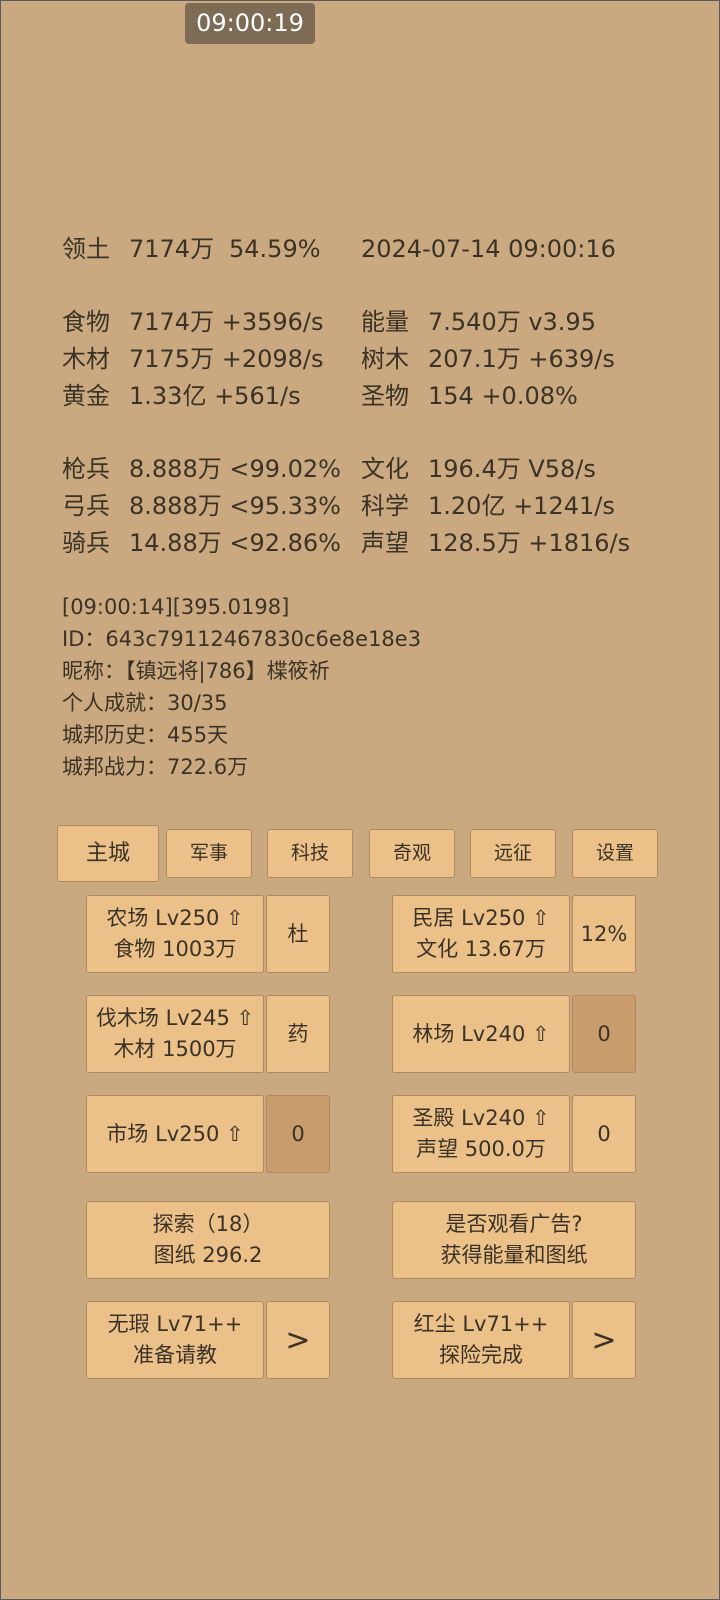 This screenshot has height=1600, width=720. What do you see at coordinates (226, 322) in the screenshot?
I see `resource-value: 7174万 +3596/s` at bounding box center [226, 322].